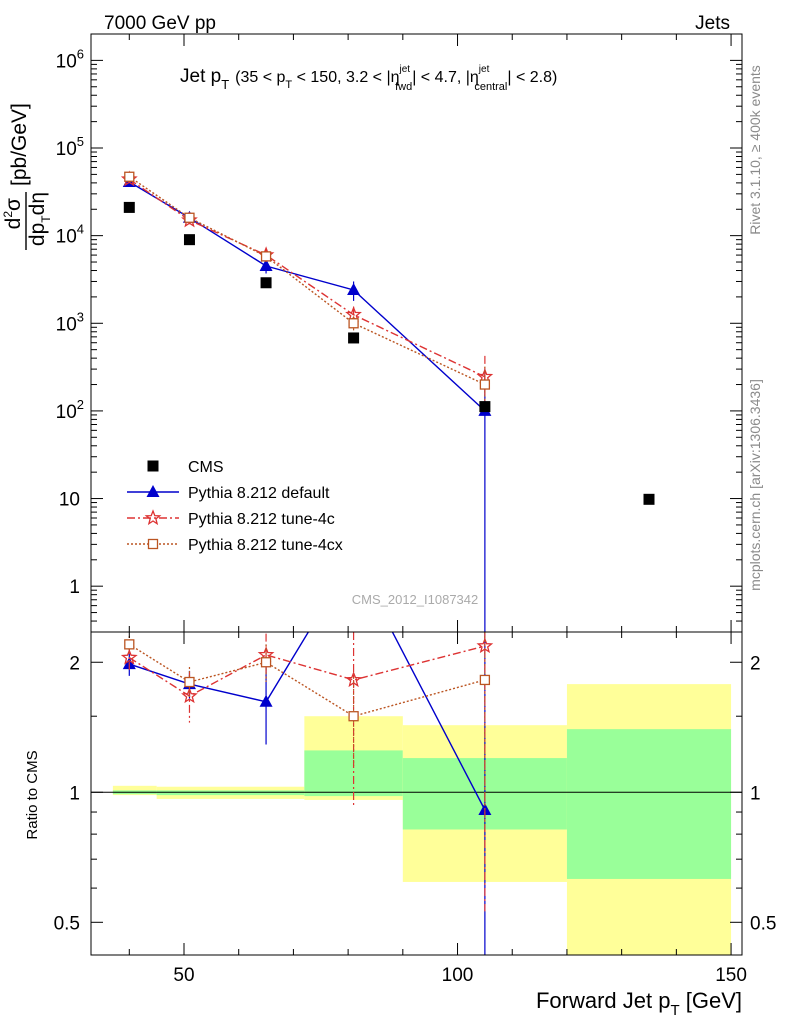 This screenshot has width=786, height=1024. What do you see at coordinates (259, 493) in the screenshot?
I see `legend-label-1: Pythia 8.212 default` at bounding box center [259, 493].